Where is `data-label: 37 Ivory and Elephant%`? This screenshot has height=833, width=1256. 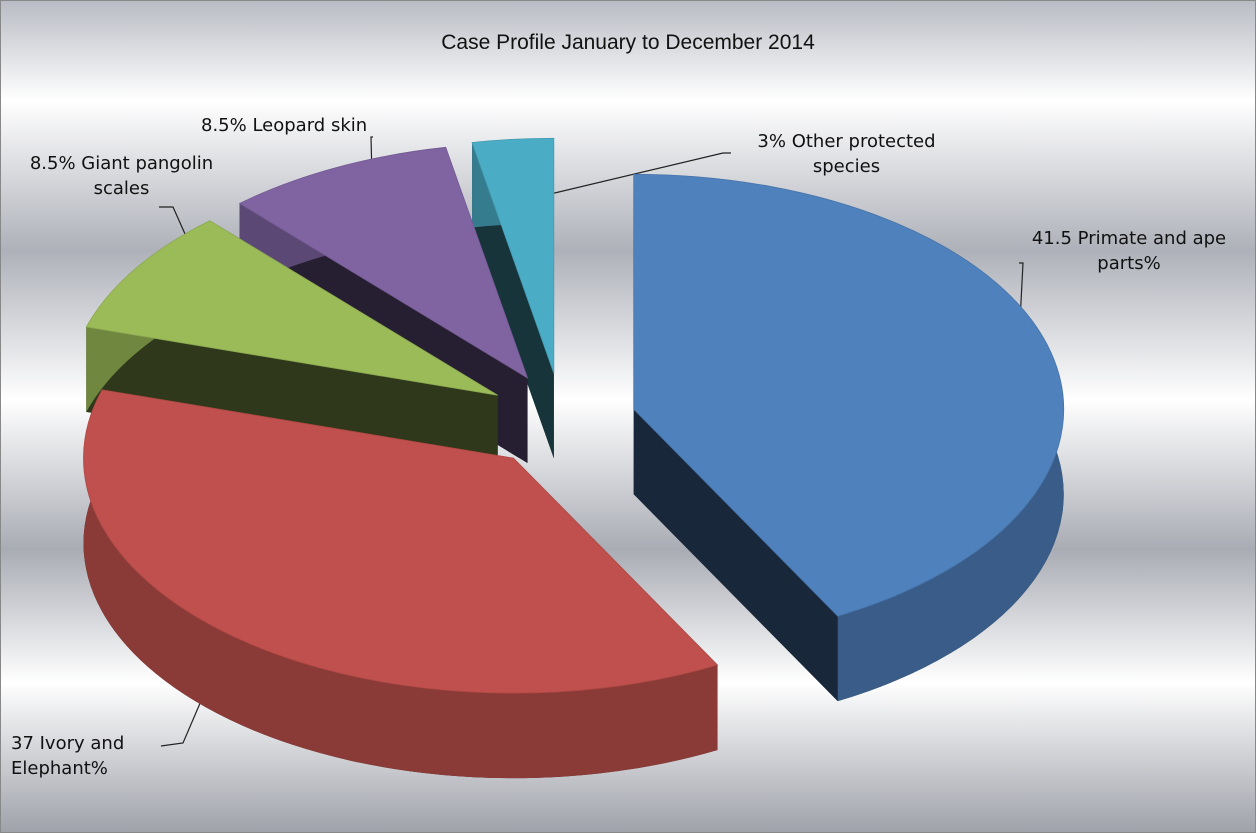
data-label: 37 Ivory and Elephant% is located at coordinates (68, 756).